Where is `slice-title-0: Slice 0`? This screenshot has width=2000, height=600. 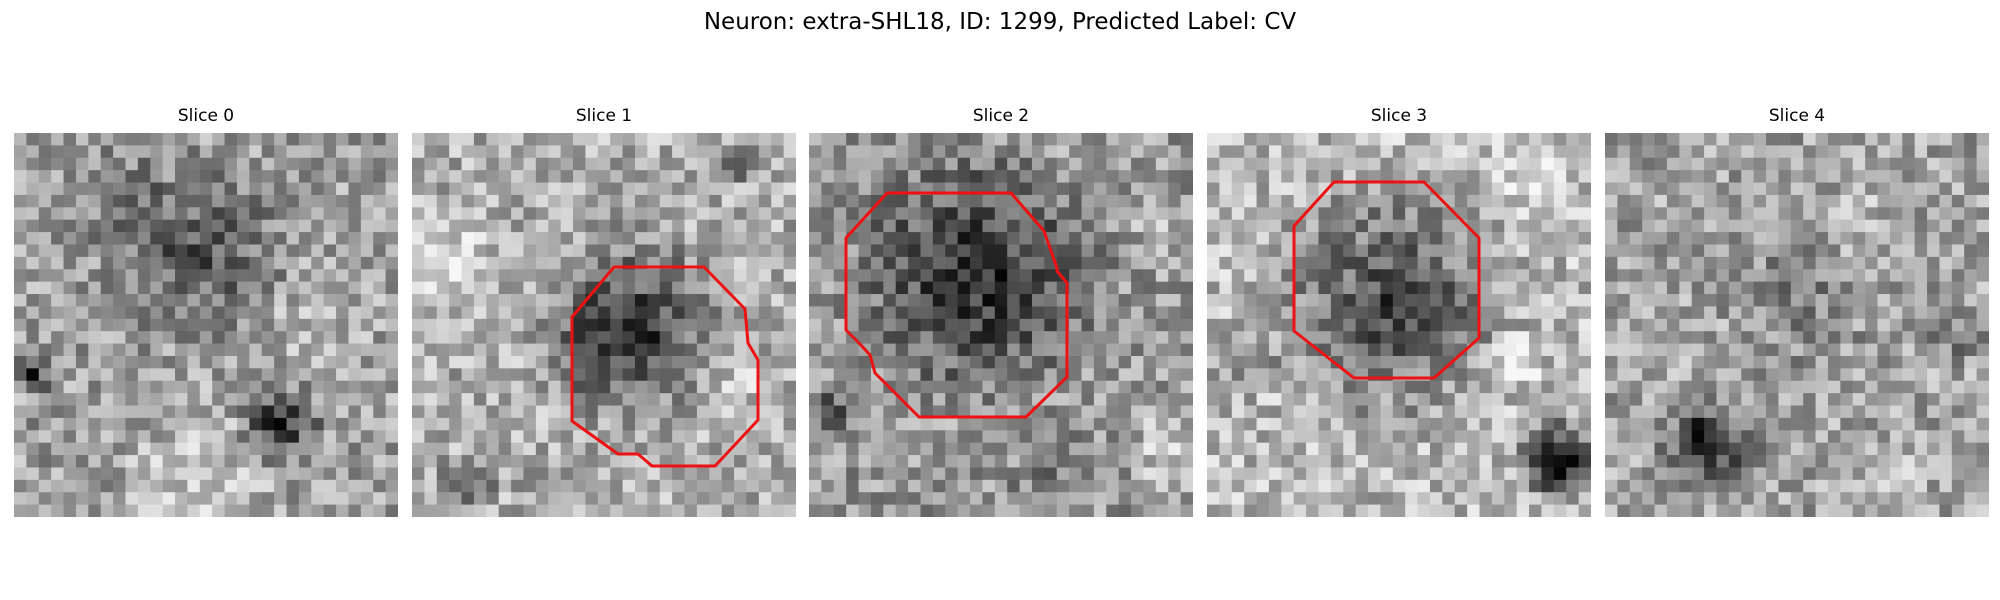 slice-title-0: Slice 0 is located at coordinates (206, 116).